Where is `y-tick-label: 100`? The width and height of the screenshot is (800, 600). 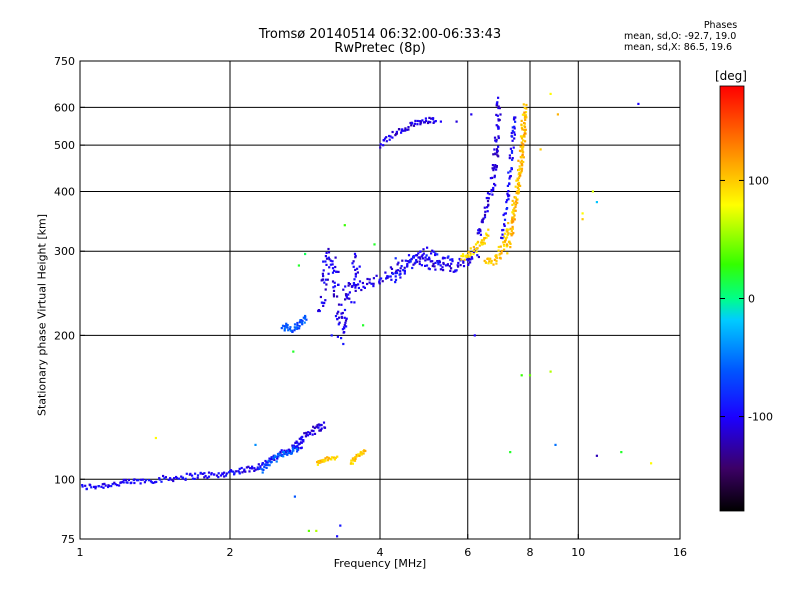 y-tick-label: 100 is located at coordinates (64, 479).